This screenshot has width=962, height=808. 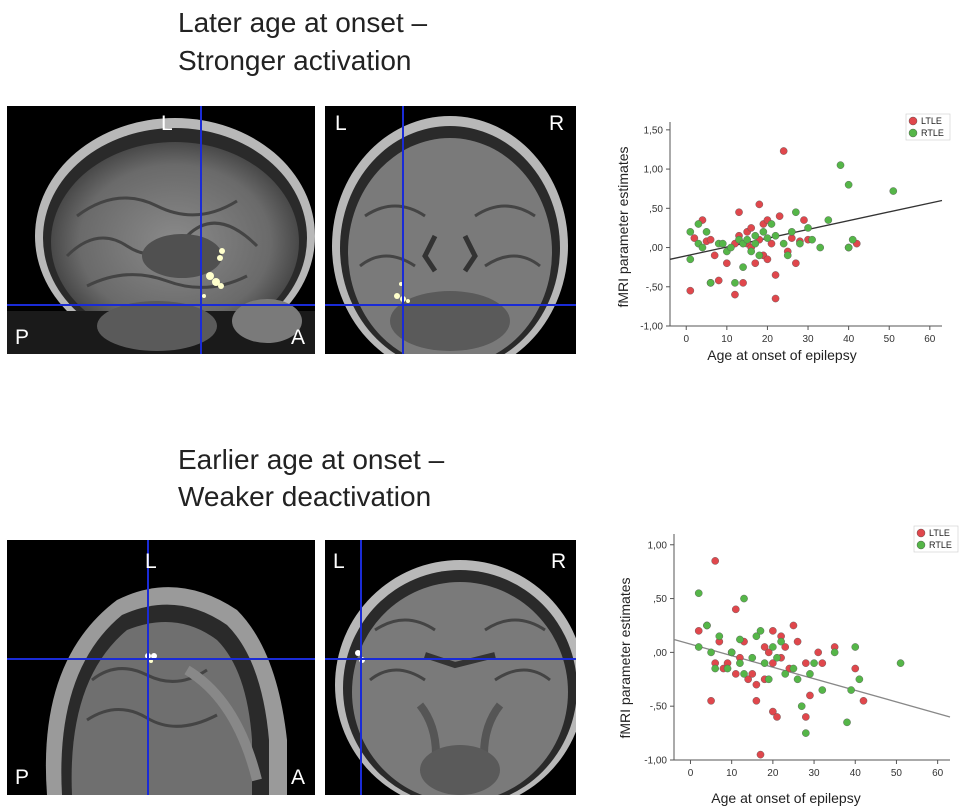 I want to click on legend-label-rtle: RTLE, so click(x=932, y=133).